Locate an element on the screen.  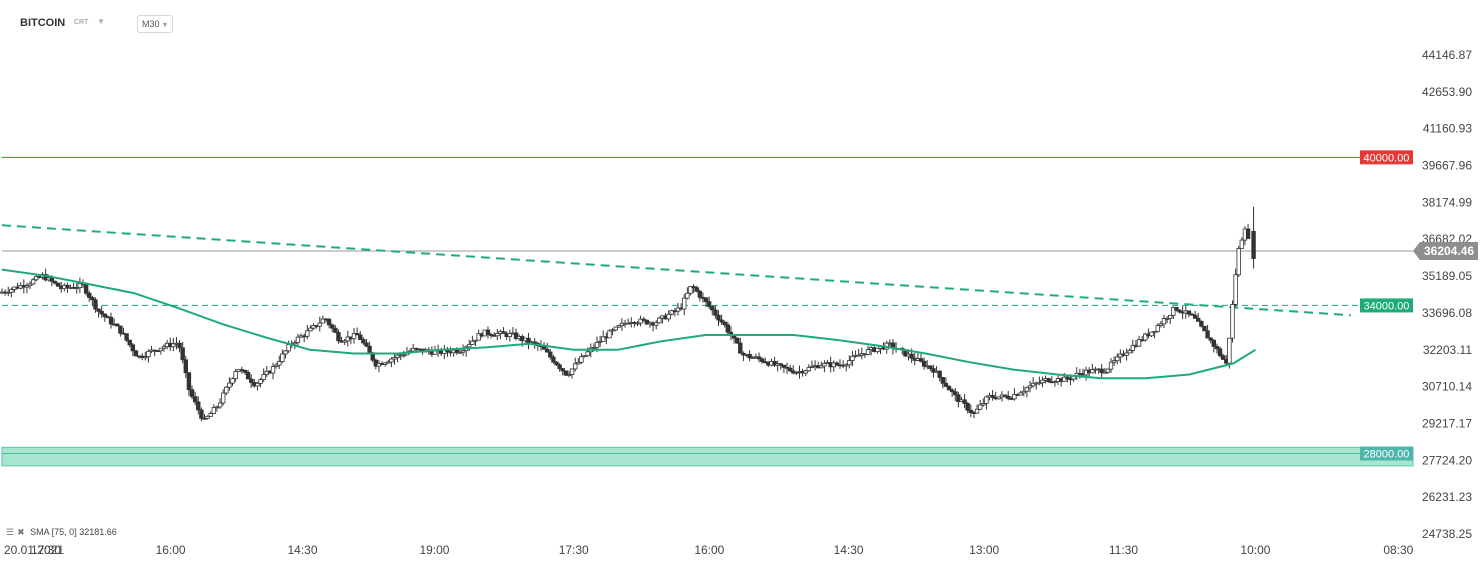
close-icon: ✖ is located at coordinates (21, 532).